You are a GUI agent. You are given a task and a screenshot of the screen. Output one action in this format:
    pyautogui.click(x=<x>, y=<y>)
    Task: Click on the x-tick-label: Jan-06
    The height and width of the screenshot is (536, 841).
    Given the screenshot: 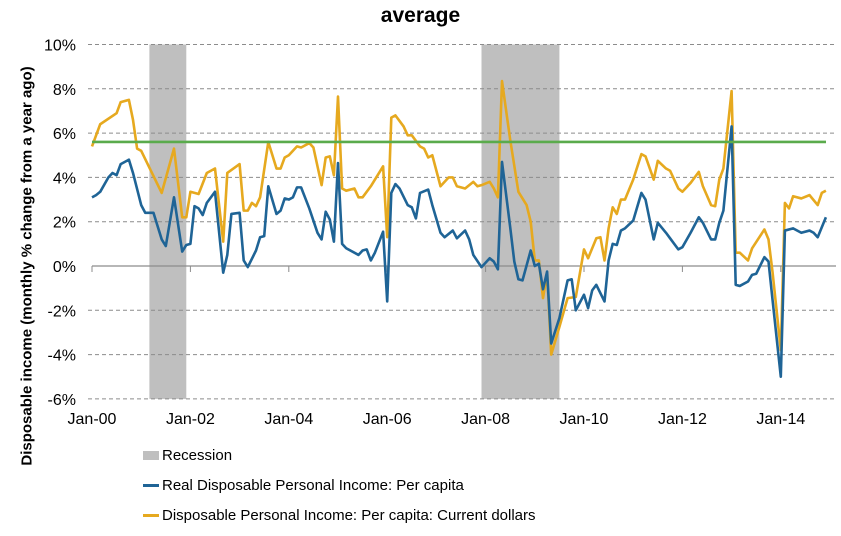 What is the action you would take?
    pyautogui.click(x=387, y=419)
    